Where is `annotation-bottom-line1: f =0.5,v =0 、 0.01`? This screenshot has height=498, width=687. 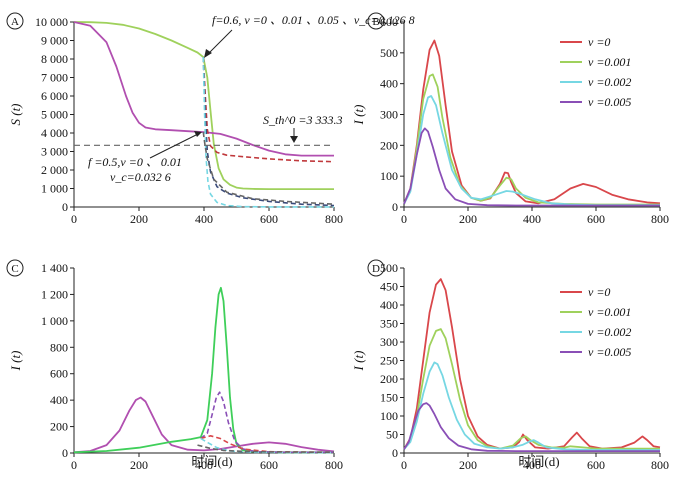
annotation-bottom-line1: f =0.5,v =0 、 0.01 is located at coordinates (135, 162).